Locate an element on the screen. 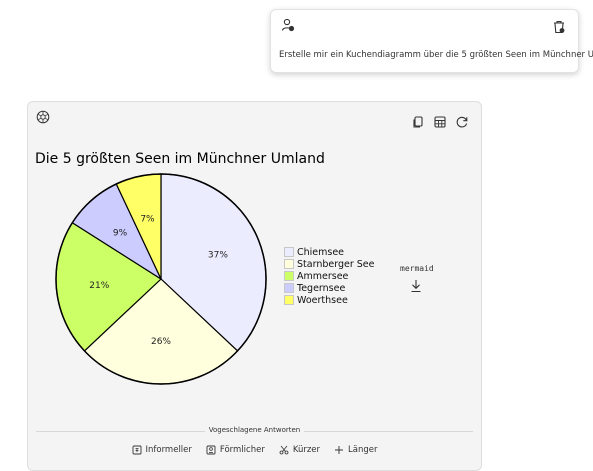 Image resolution: width=593 pixels, height=471 pixels. pie-label-1: 26% is located at coordinates (161, 342).